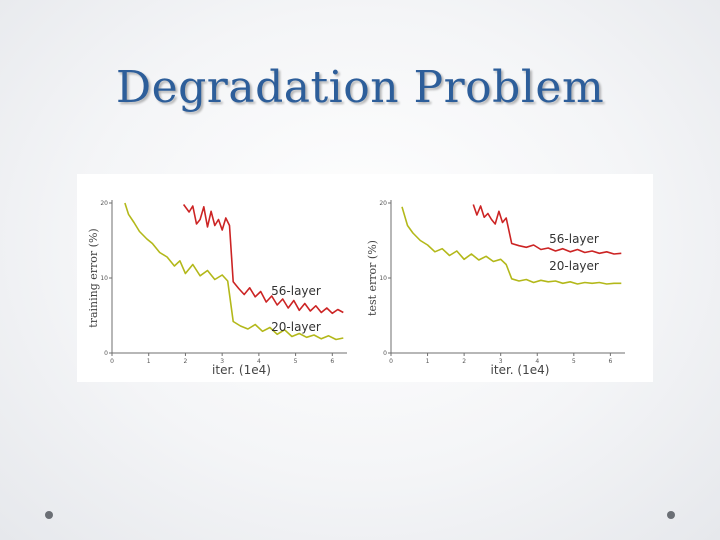  What do you see at coordinates (610, 361) in the screenshot?
I see `chart-2-x-tick-label: 6` at bounding box center [610, 361].